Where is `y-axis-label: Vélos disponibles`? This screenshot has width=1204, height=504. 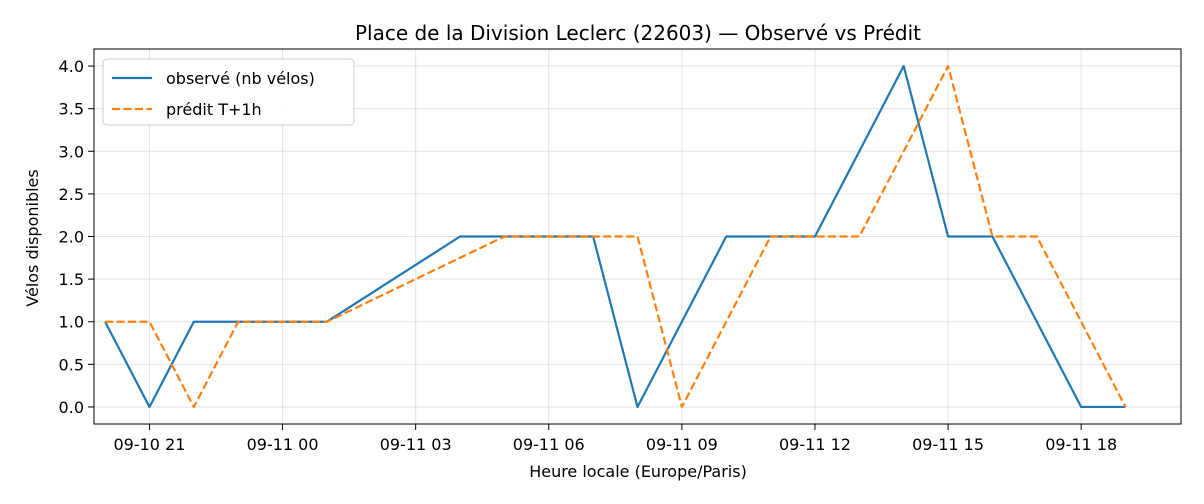 y-axis-label: Vélos disponibles is located at coordinates (32, 237).